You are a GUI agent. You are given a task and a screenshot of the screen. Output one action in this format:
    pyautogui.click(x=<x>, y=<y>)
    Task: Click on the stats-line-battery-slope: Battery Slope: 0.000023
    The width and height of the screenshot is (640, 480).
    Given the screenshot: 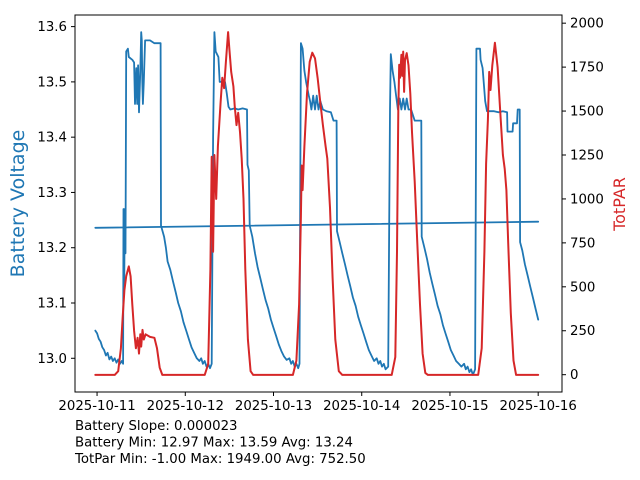 What is the action you would take?
    pyautogui.click(x=156, y=426)
    